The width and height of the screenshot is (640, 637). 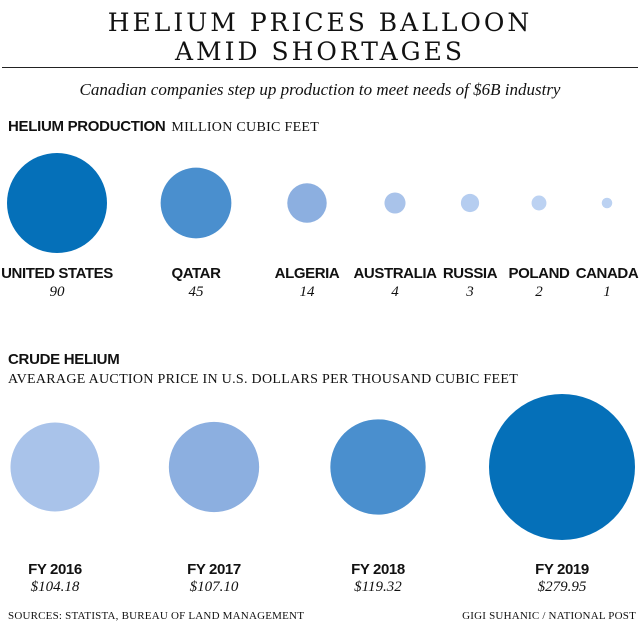 I want to click on price-label-fy-2016: FY 2016, so click(x=55, y=569).